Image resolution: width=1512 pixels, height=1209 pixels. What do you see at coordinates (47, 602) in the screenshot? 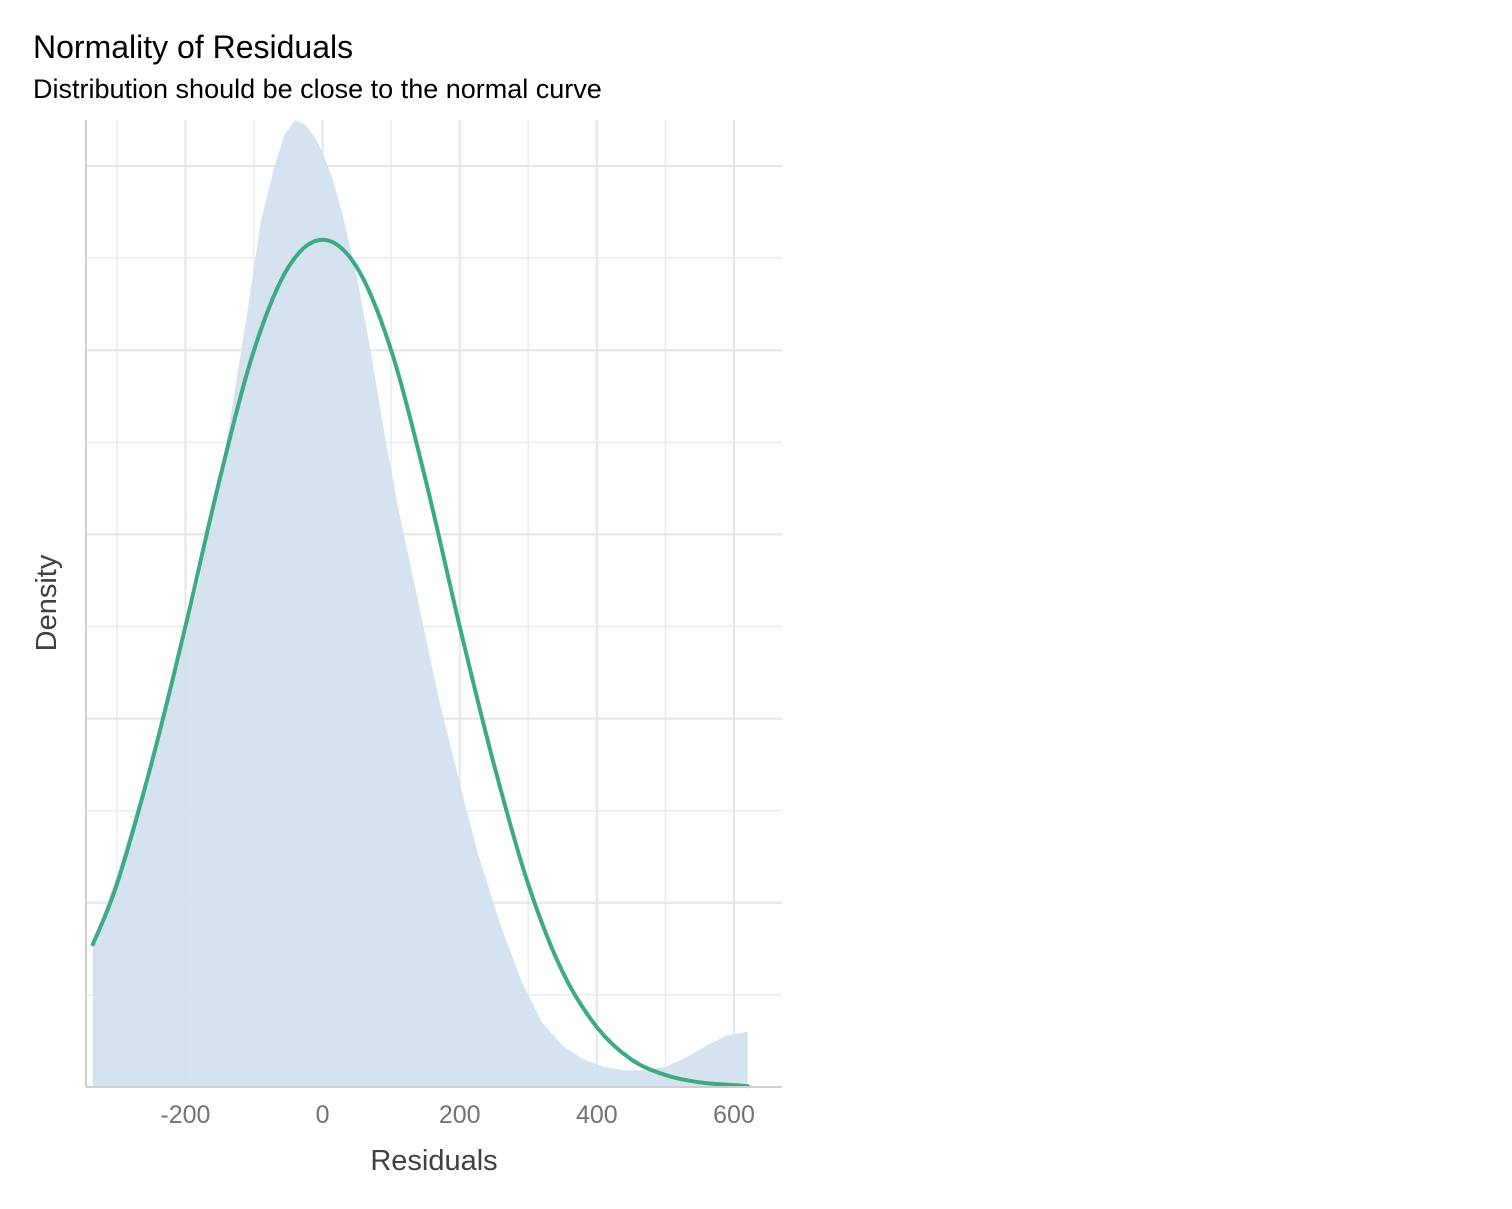
I see `y-axis-title: Density` at bounding box center [47, 602].